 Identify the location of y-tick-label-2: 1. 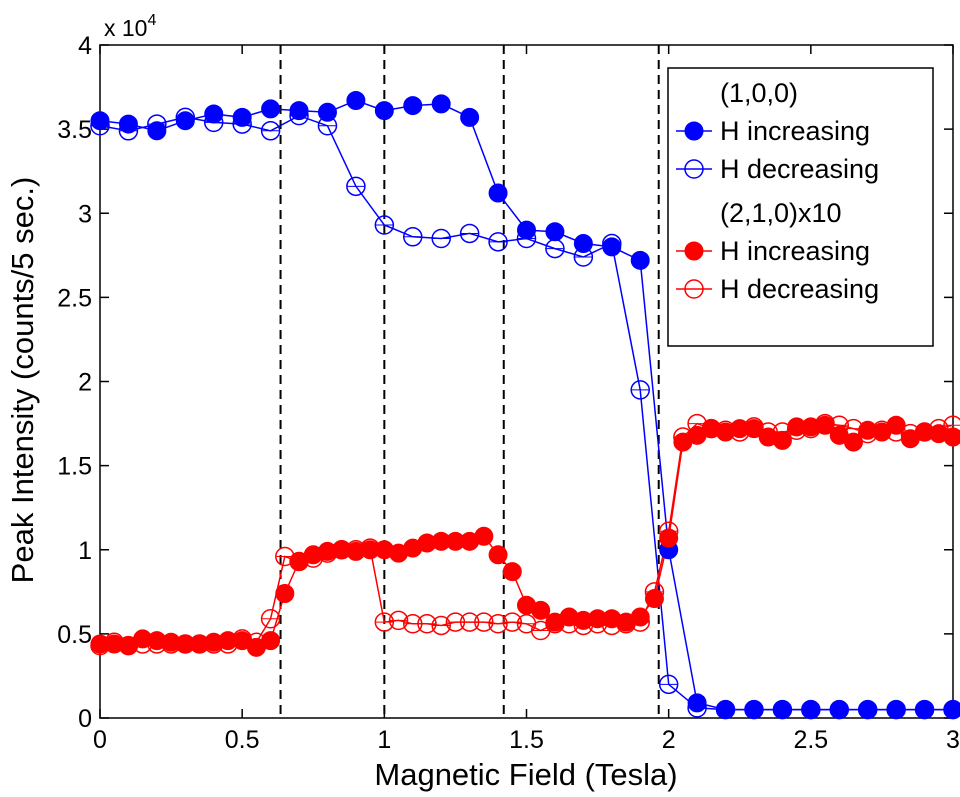
(85, 551).